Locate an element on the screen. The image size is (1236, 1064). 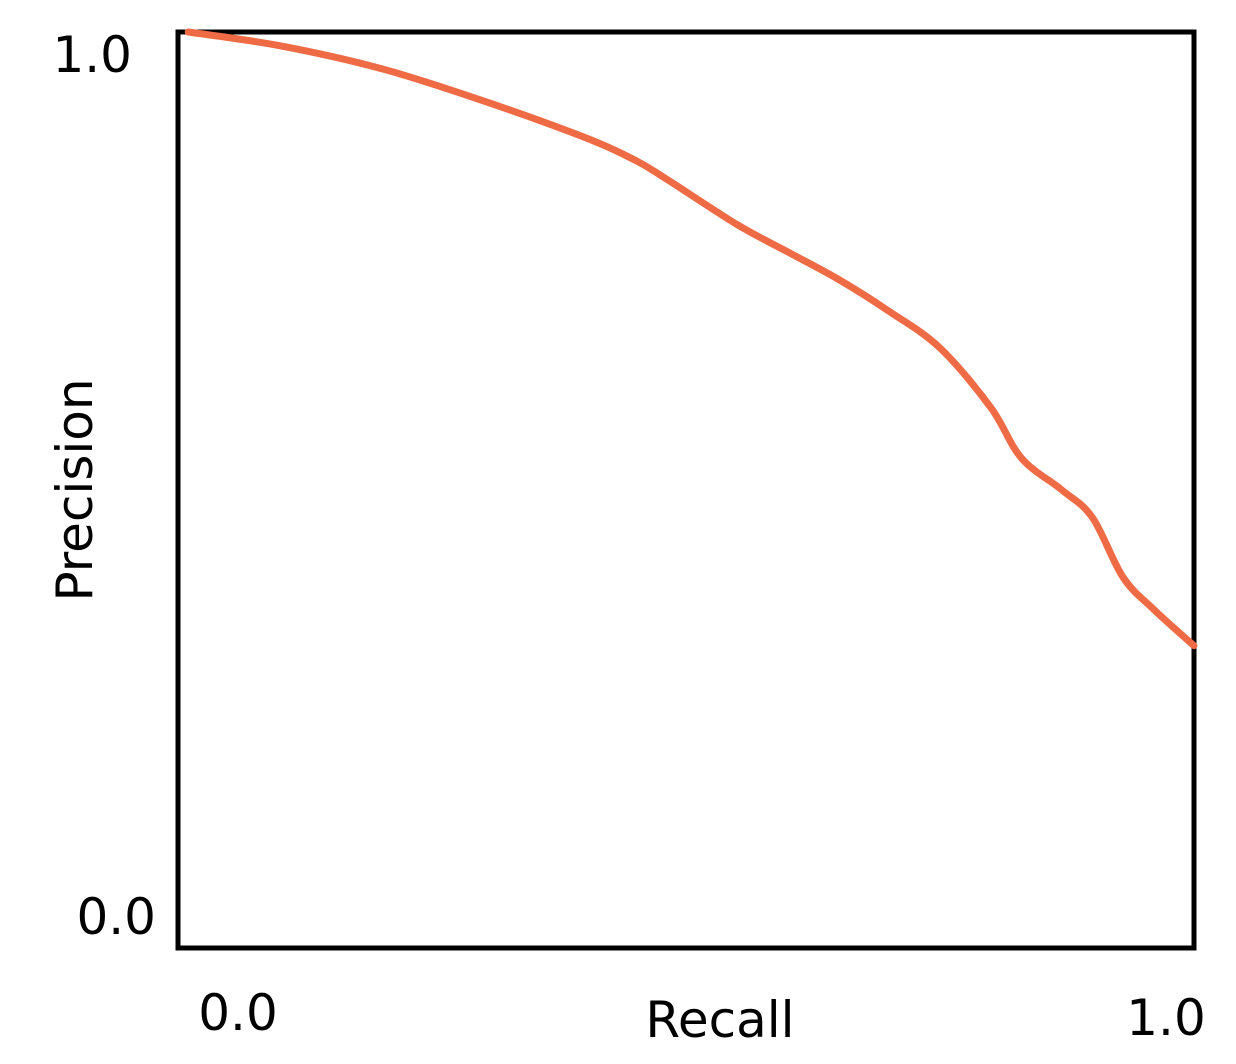
y-tick-label-top: 1.0 is located at coordinates (92, 55).